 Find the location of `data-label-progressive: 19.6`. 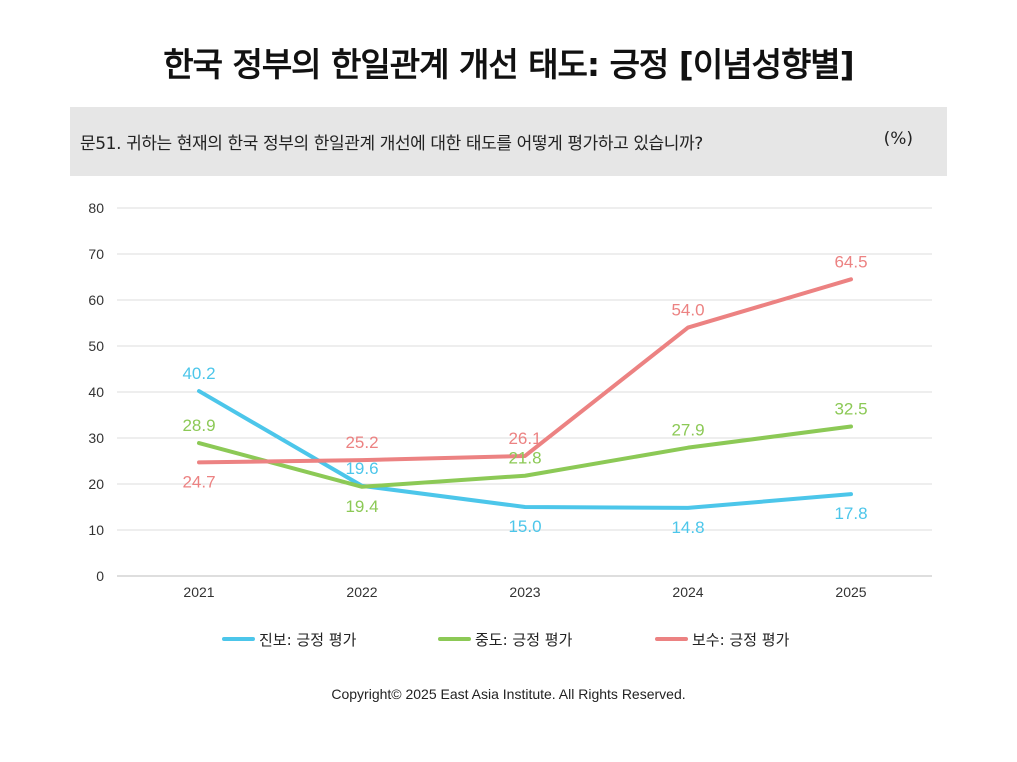

data-label-progressive: 19.6 is located at coordinates (361, 468).